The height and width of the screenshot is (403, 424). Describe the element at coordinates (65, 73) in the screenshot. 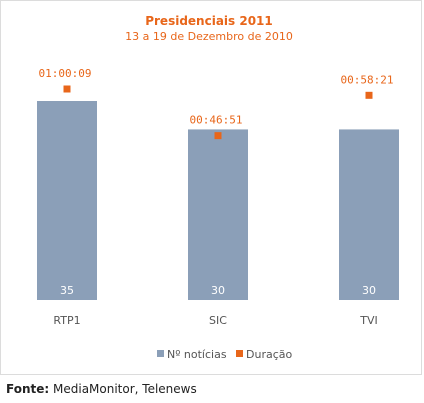

I see `duration-label: 01:00:09` at that location.